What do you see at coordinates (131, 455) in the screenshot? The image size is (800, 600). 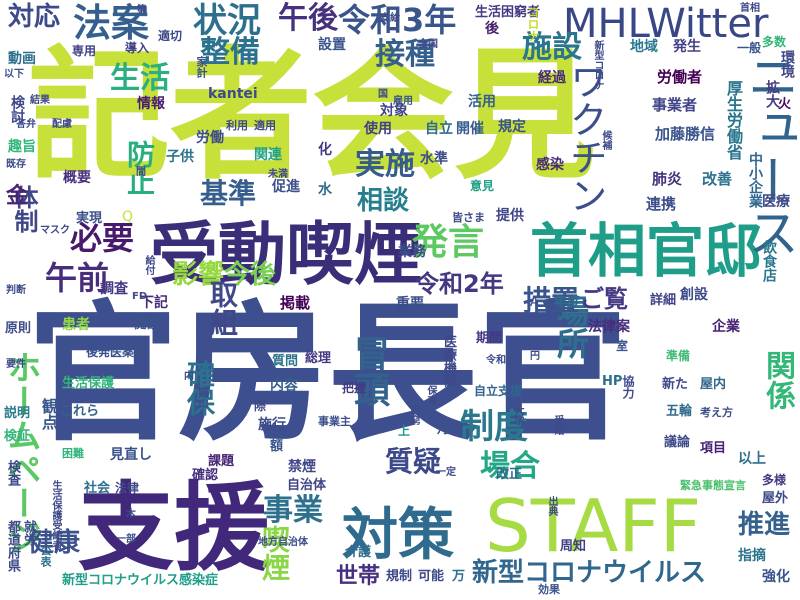 I see `word: 見直し` at bounding box center [131, 455].